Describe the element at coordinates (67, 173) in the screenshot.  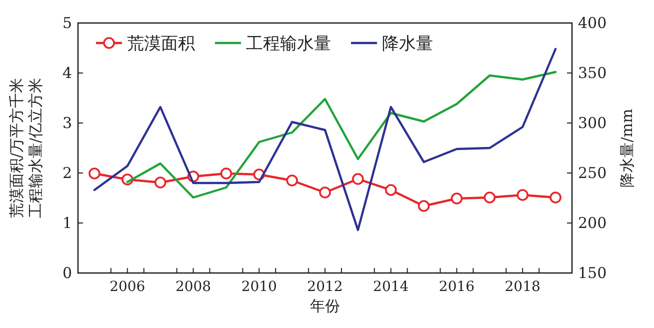
I see `y-tick-label: 2` at that location.